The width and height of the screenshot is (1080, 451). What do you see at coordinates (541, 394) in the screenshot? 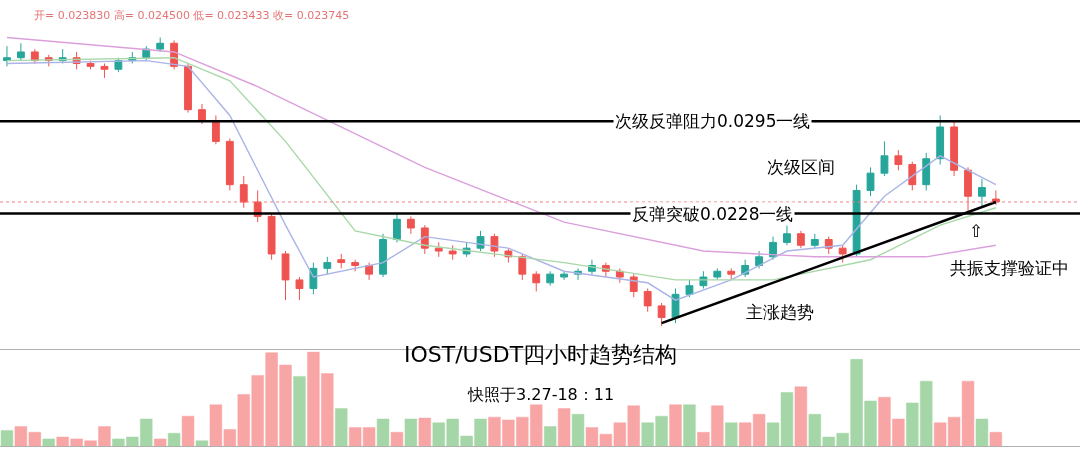
I see `text: 快照于3.27-18：11` at bounding box center [541, 394].